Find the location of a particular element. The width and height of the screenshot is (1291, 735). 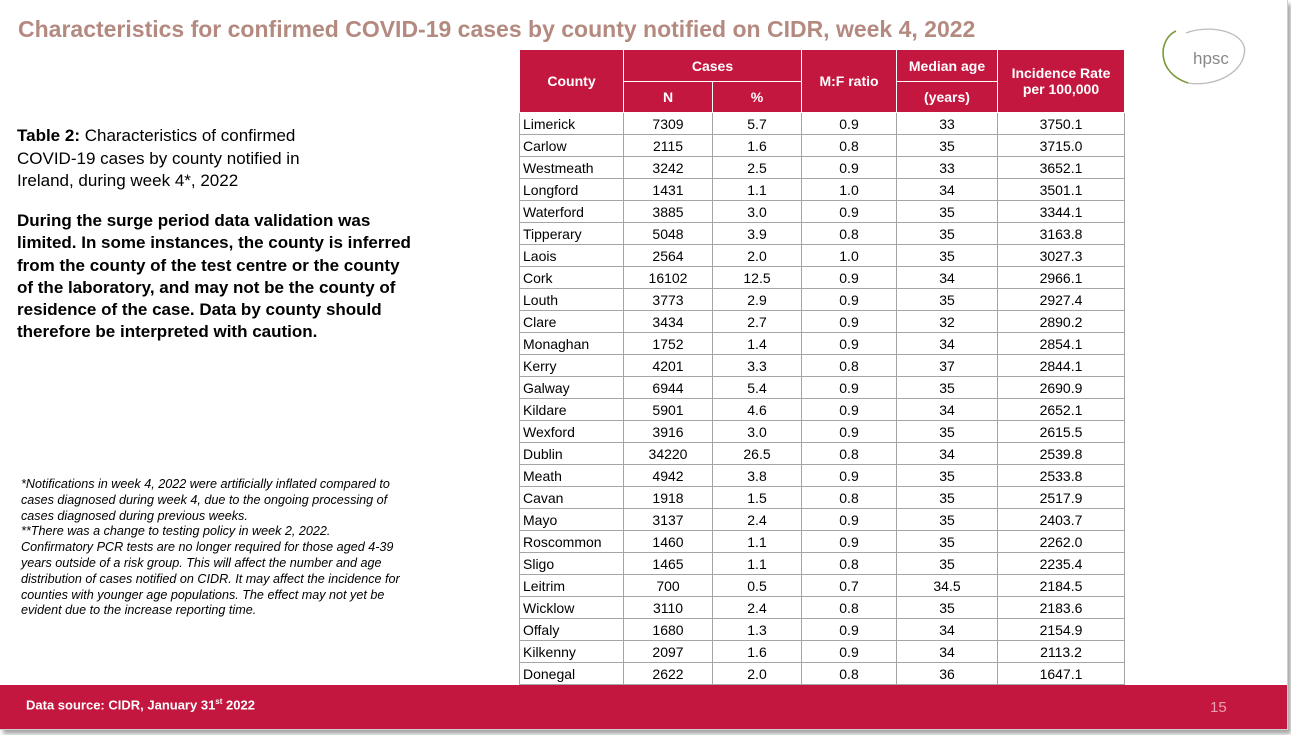

cell-county: Kerry is located at coordinates (571, 365).